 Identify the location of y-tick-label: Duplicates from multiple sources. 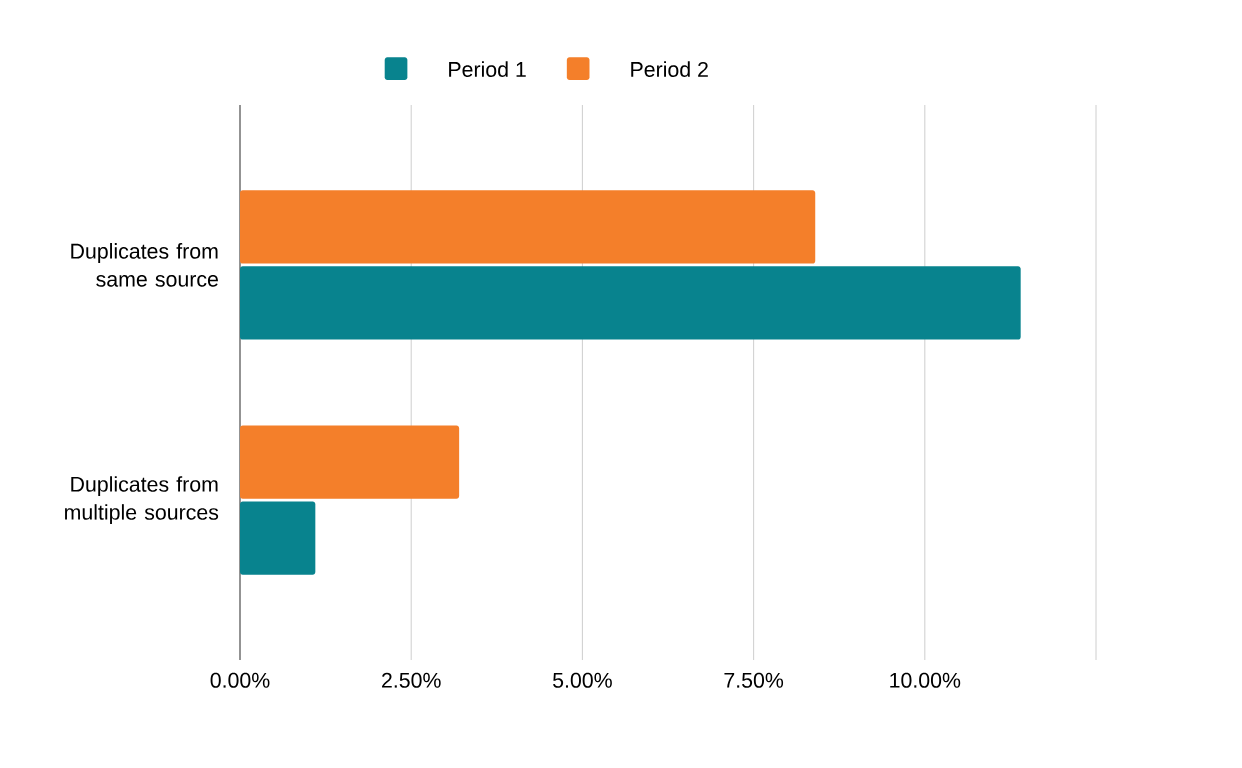
(142, 500).